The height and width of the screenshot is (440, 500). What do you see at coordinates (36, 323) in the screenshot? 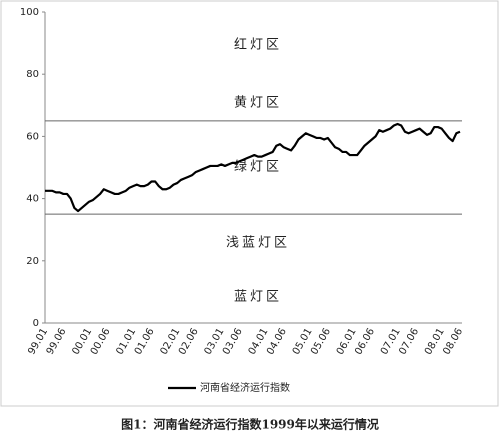
I see `y-tick-label: 0` at bounding box center [36, 323].